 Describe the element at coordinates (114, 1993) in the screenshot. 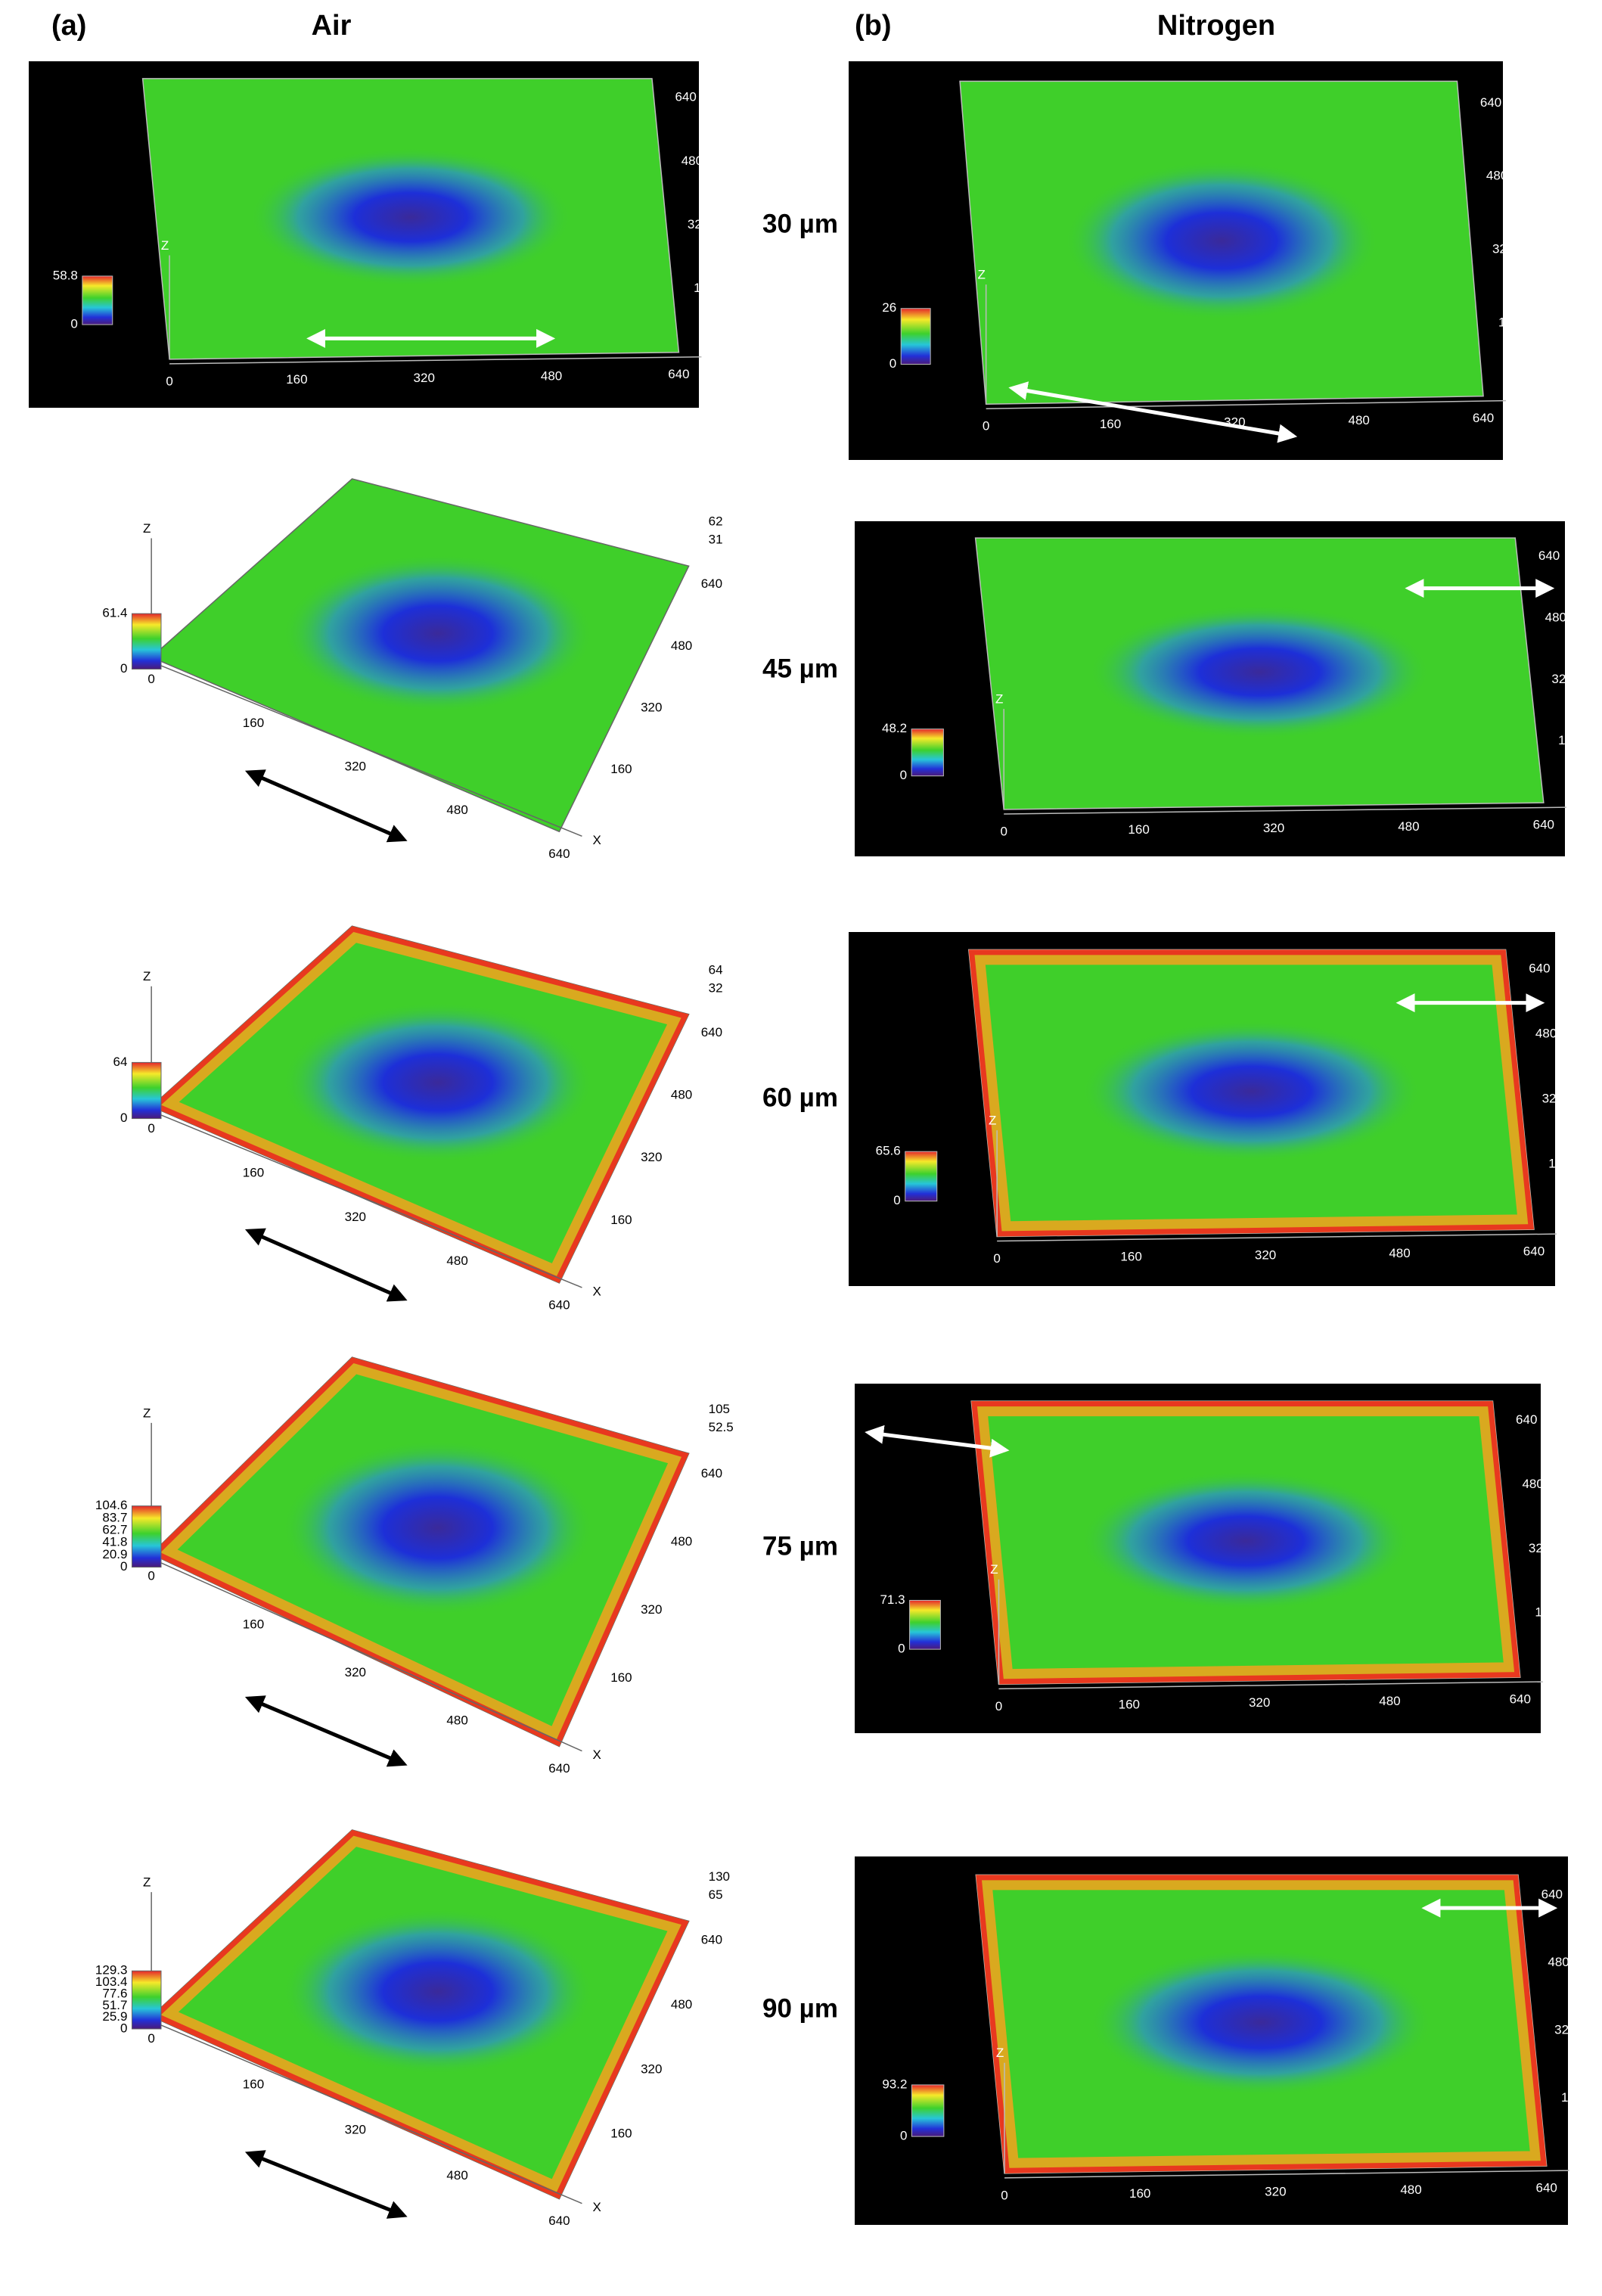

I see `scale-label: 77.6` at that location.